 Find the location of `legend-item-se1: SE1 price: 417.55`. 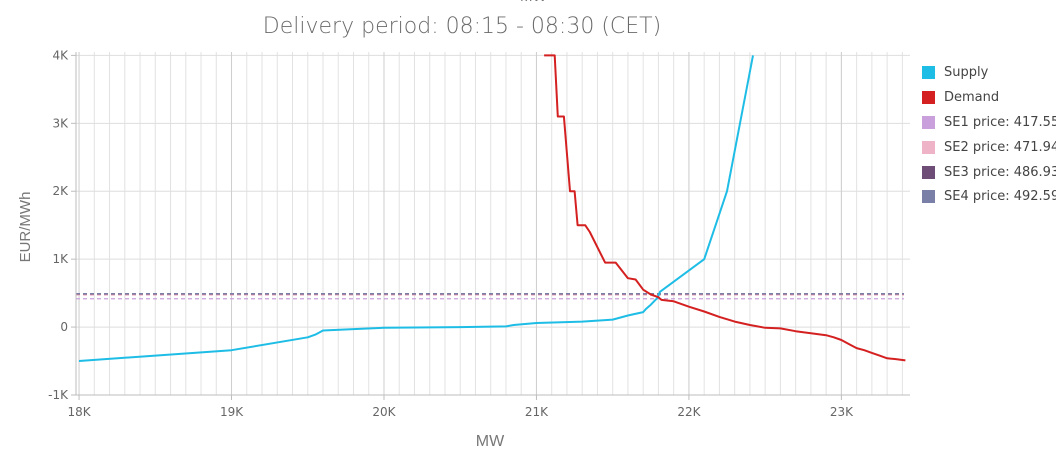

legend-item-se1: SE1 price: 417.55 is located at coordinates (989, 122).